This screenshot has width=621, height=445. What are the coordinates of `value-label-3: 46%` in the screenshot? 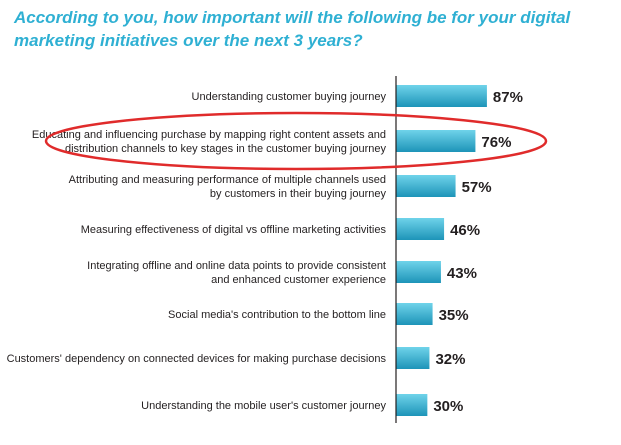 It's located at (465, 230).